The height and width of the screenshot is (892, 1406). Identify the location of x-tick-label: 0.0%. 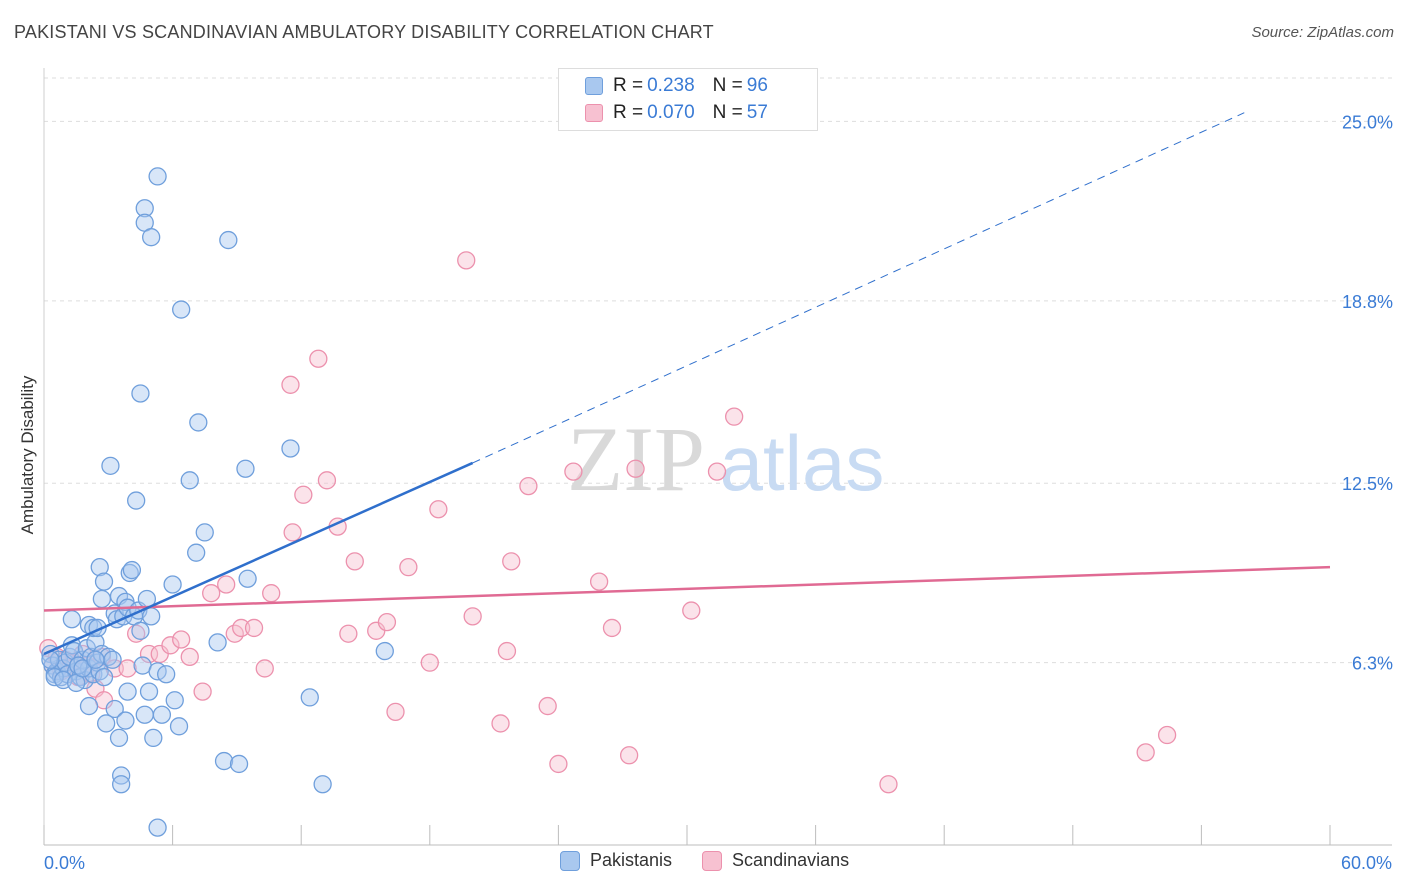
(64, 863).